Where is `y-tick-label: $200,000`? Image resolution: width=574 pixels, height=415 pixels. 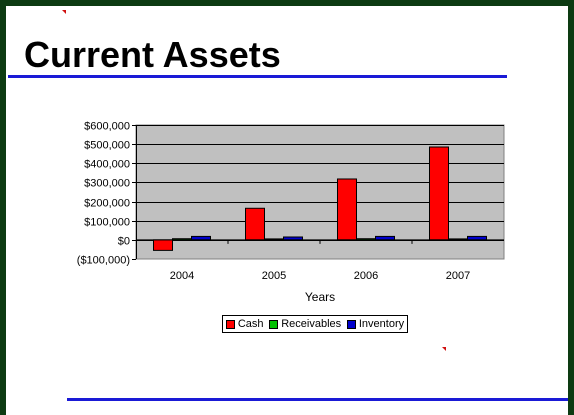 y-tick-label: $200,000 is located at coordinates (107, 204).